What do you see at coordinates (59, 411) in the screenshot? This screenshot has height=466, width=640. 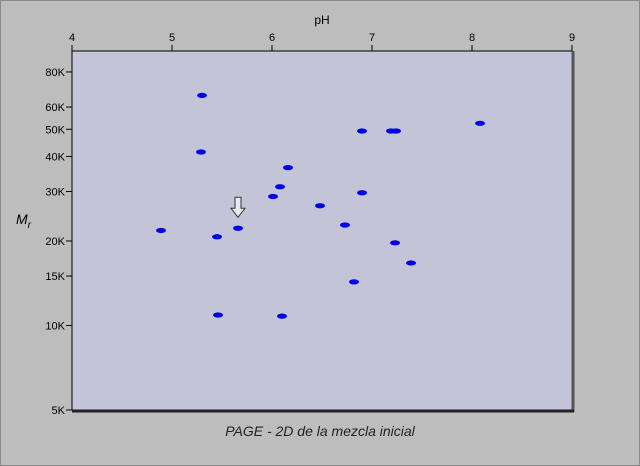 I see `y-tick-label: 5K` at bounding box center [59, 411].